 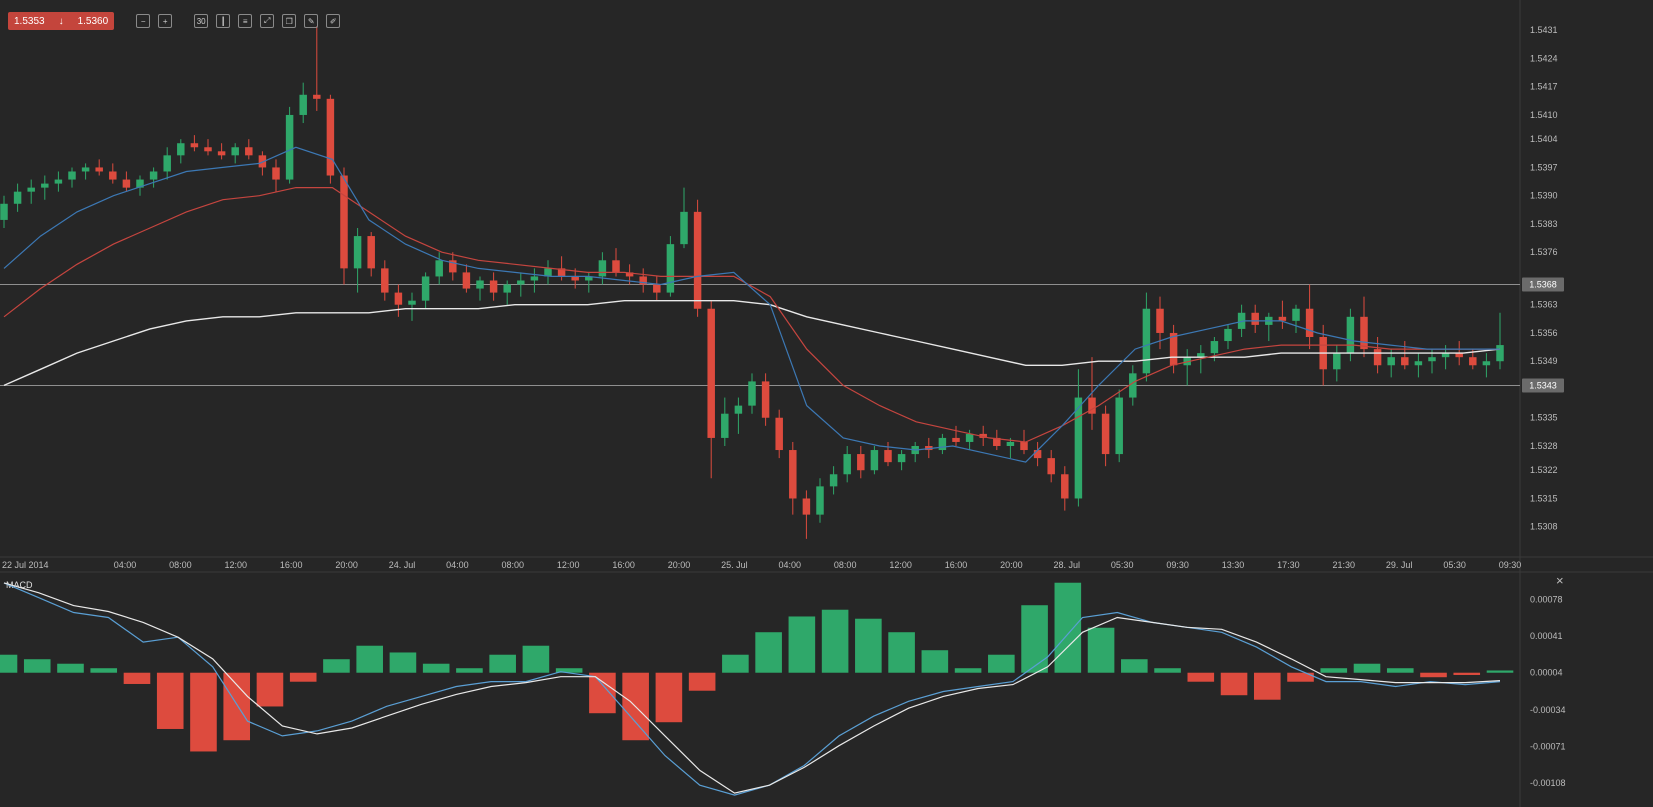 I want to click on price-tick-label: 1.5335, so click(x=1544, y=418).